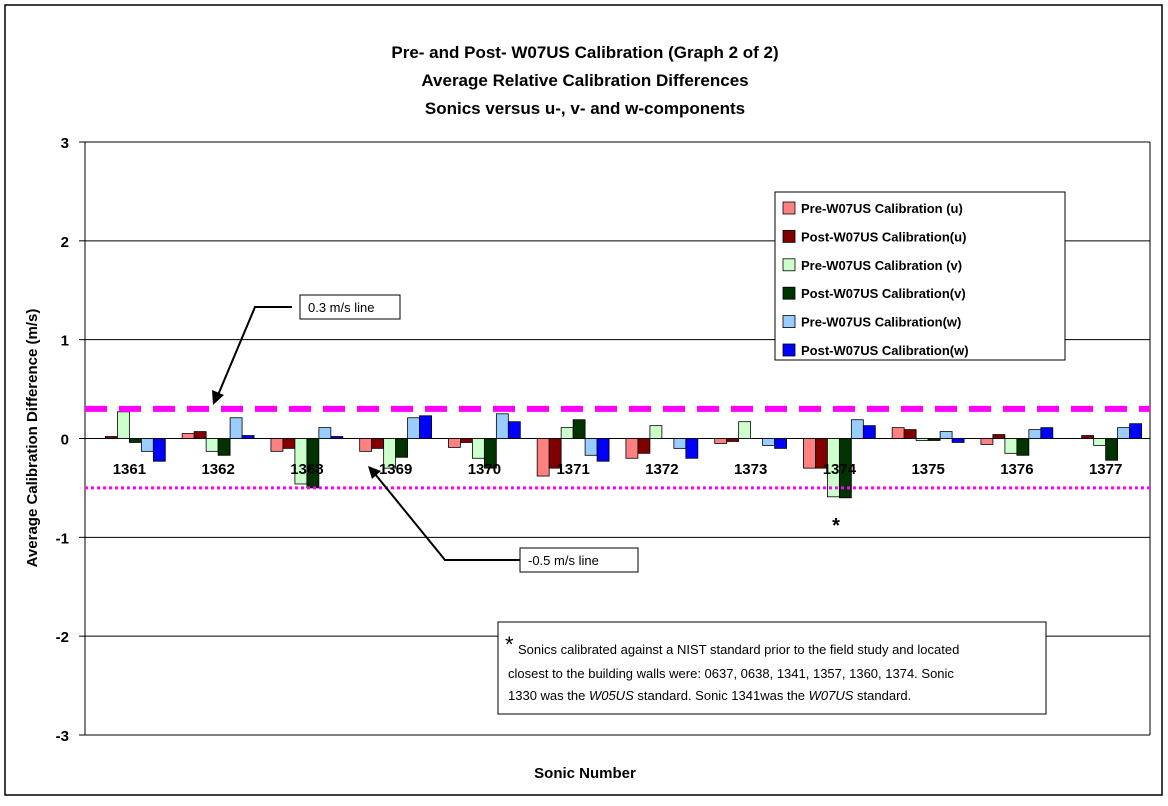  I want to click on legend-label: Post-W07US Calibration(w), so click(885, 350).